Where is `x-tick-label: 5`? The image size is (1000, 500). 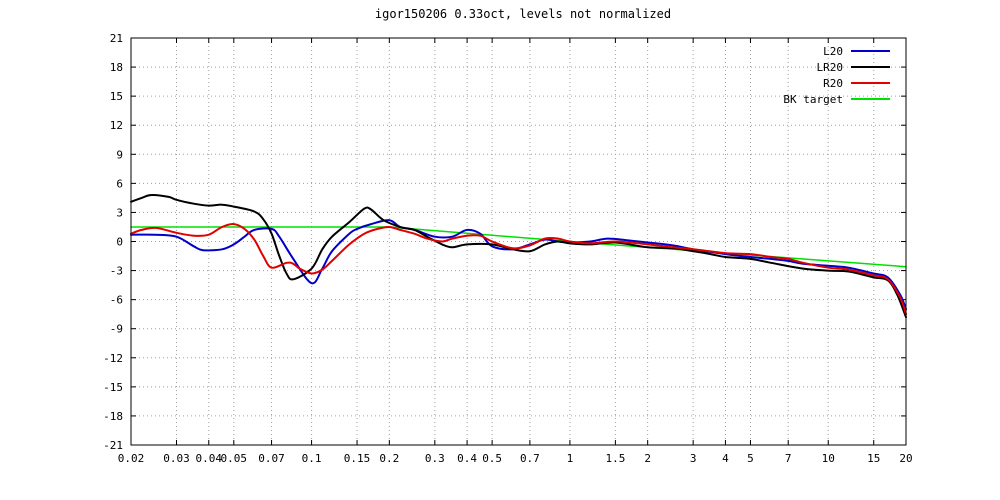
x-tick-label: 5 is located at coordinates (750, 458).